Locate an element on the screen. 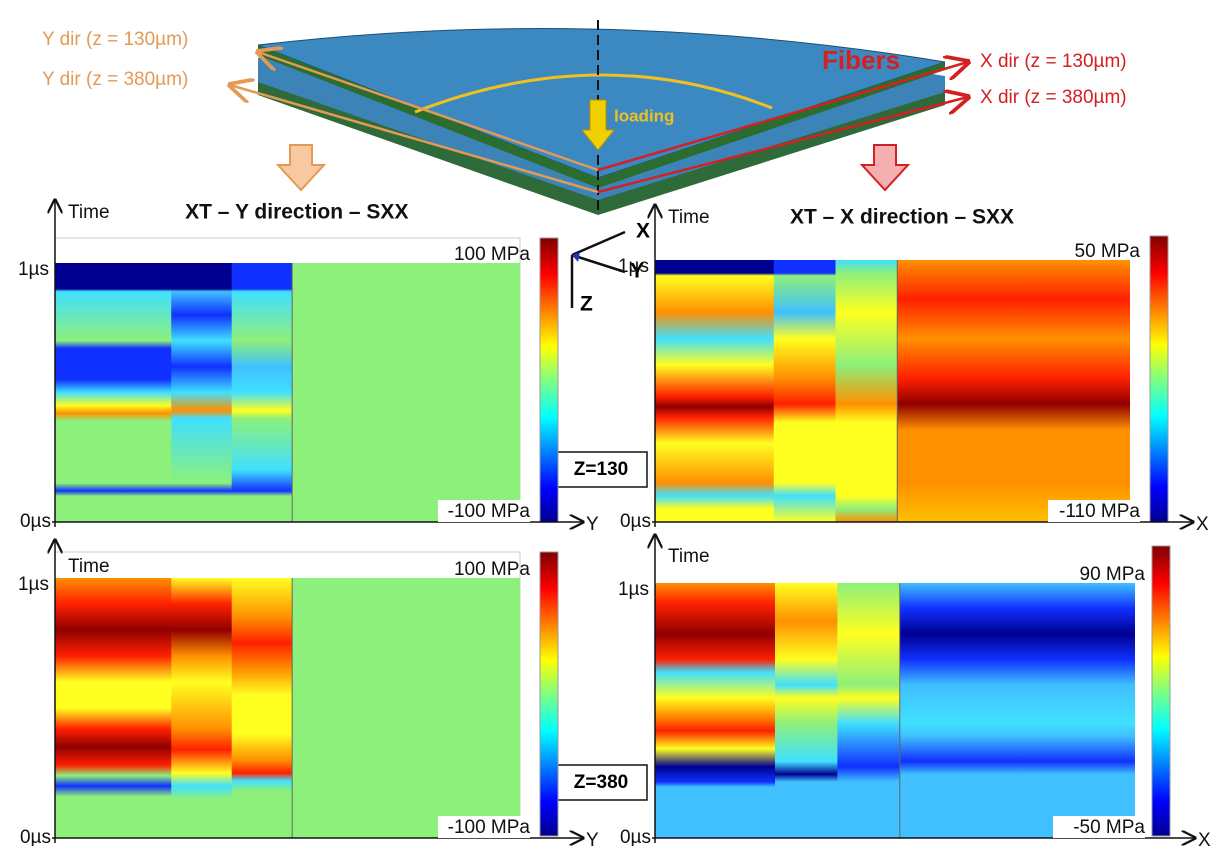 This screenshot has height=846, width=1223. triad-label: Y is located at coordinates (637, 271).